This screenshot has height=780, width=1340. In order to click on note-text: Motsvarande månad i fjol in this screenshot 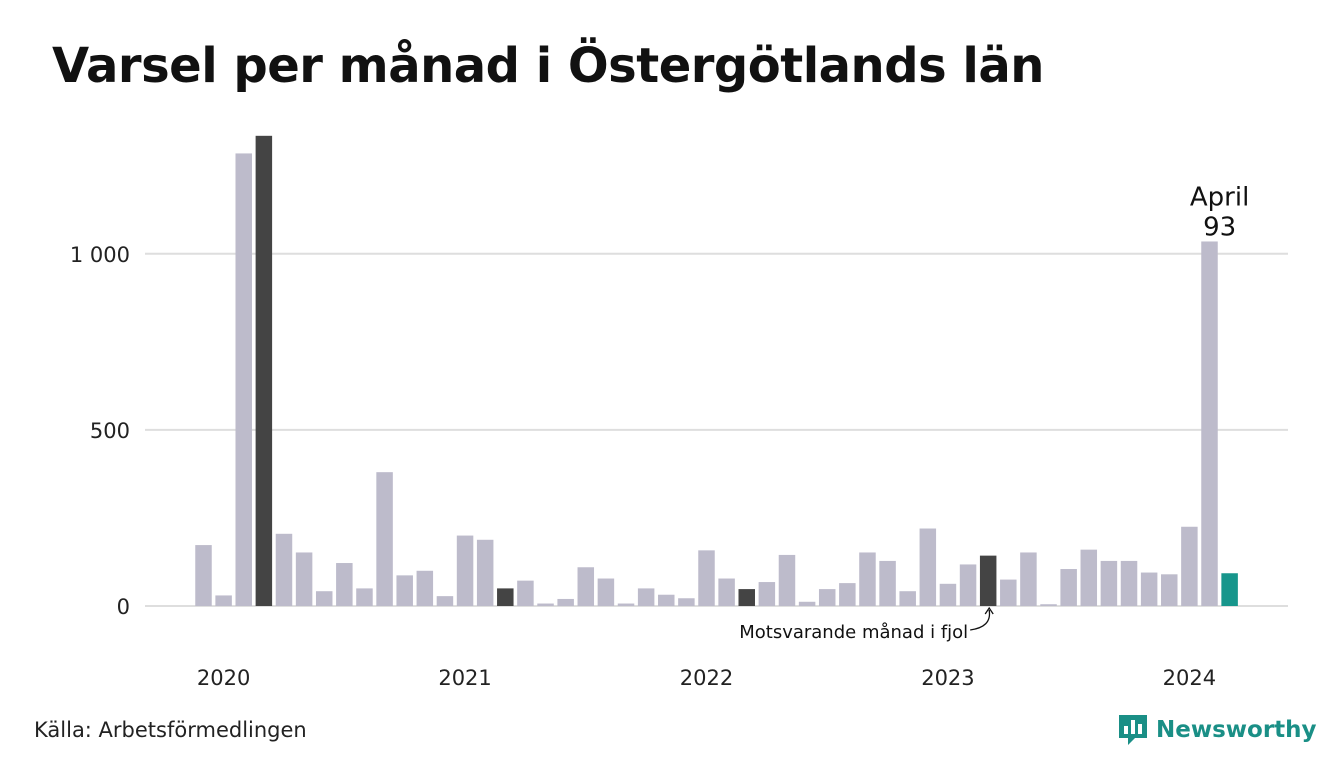, I will do `click(853, 632)`.